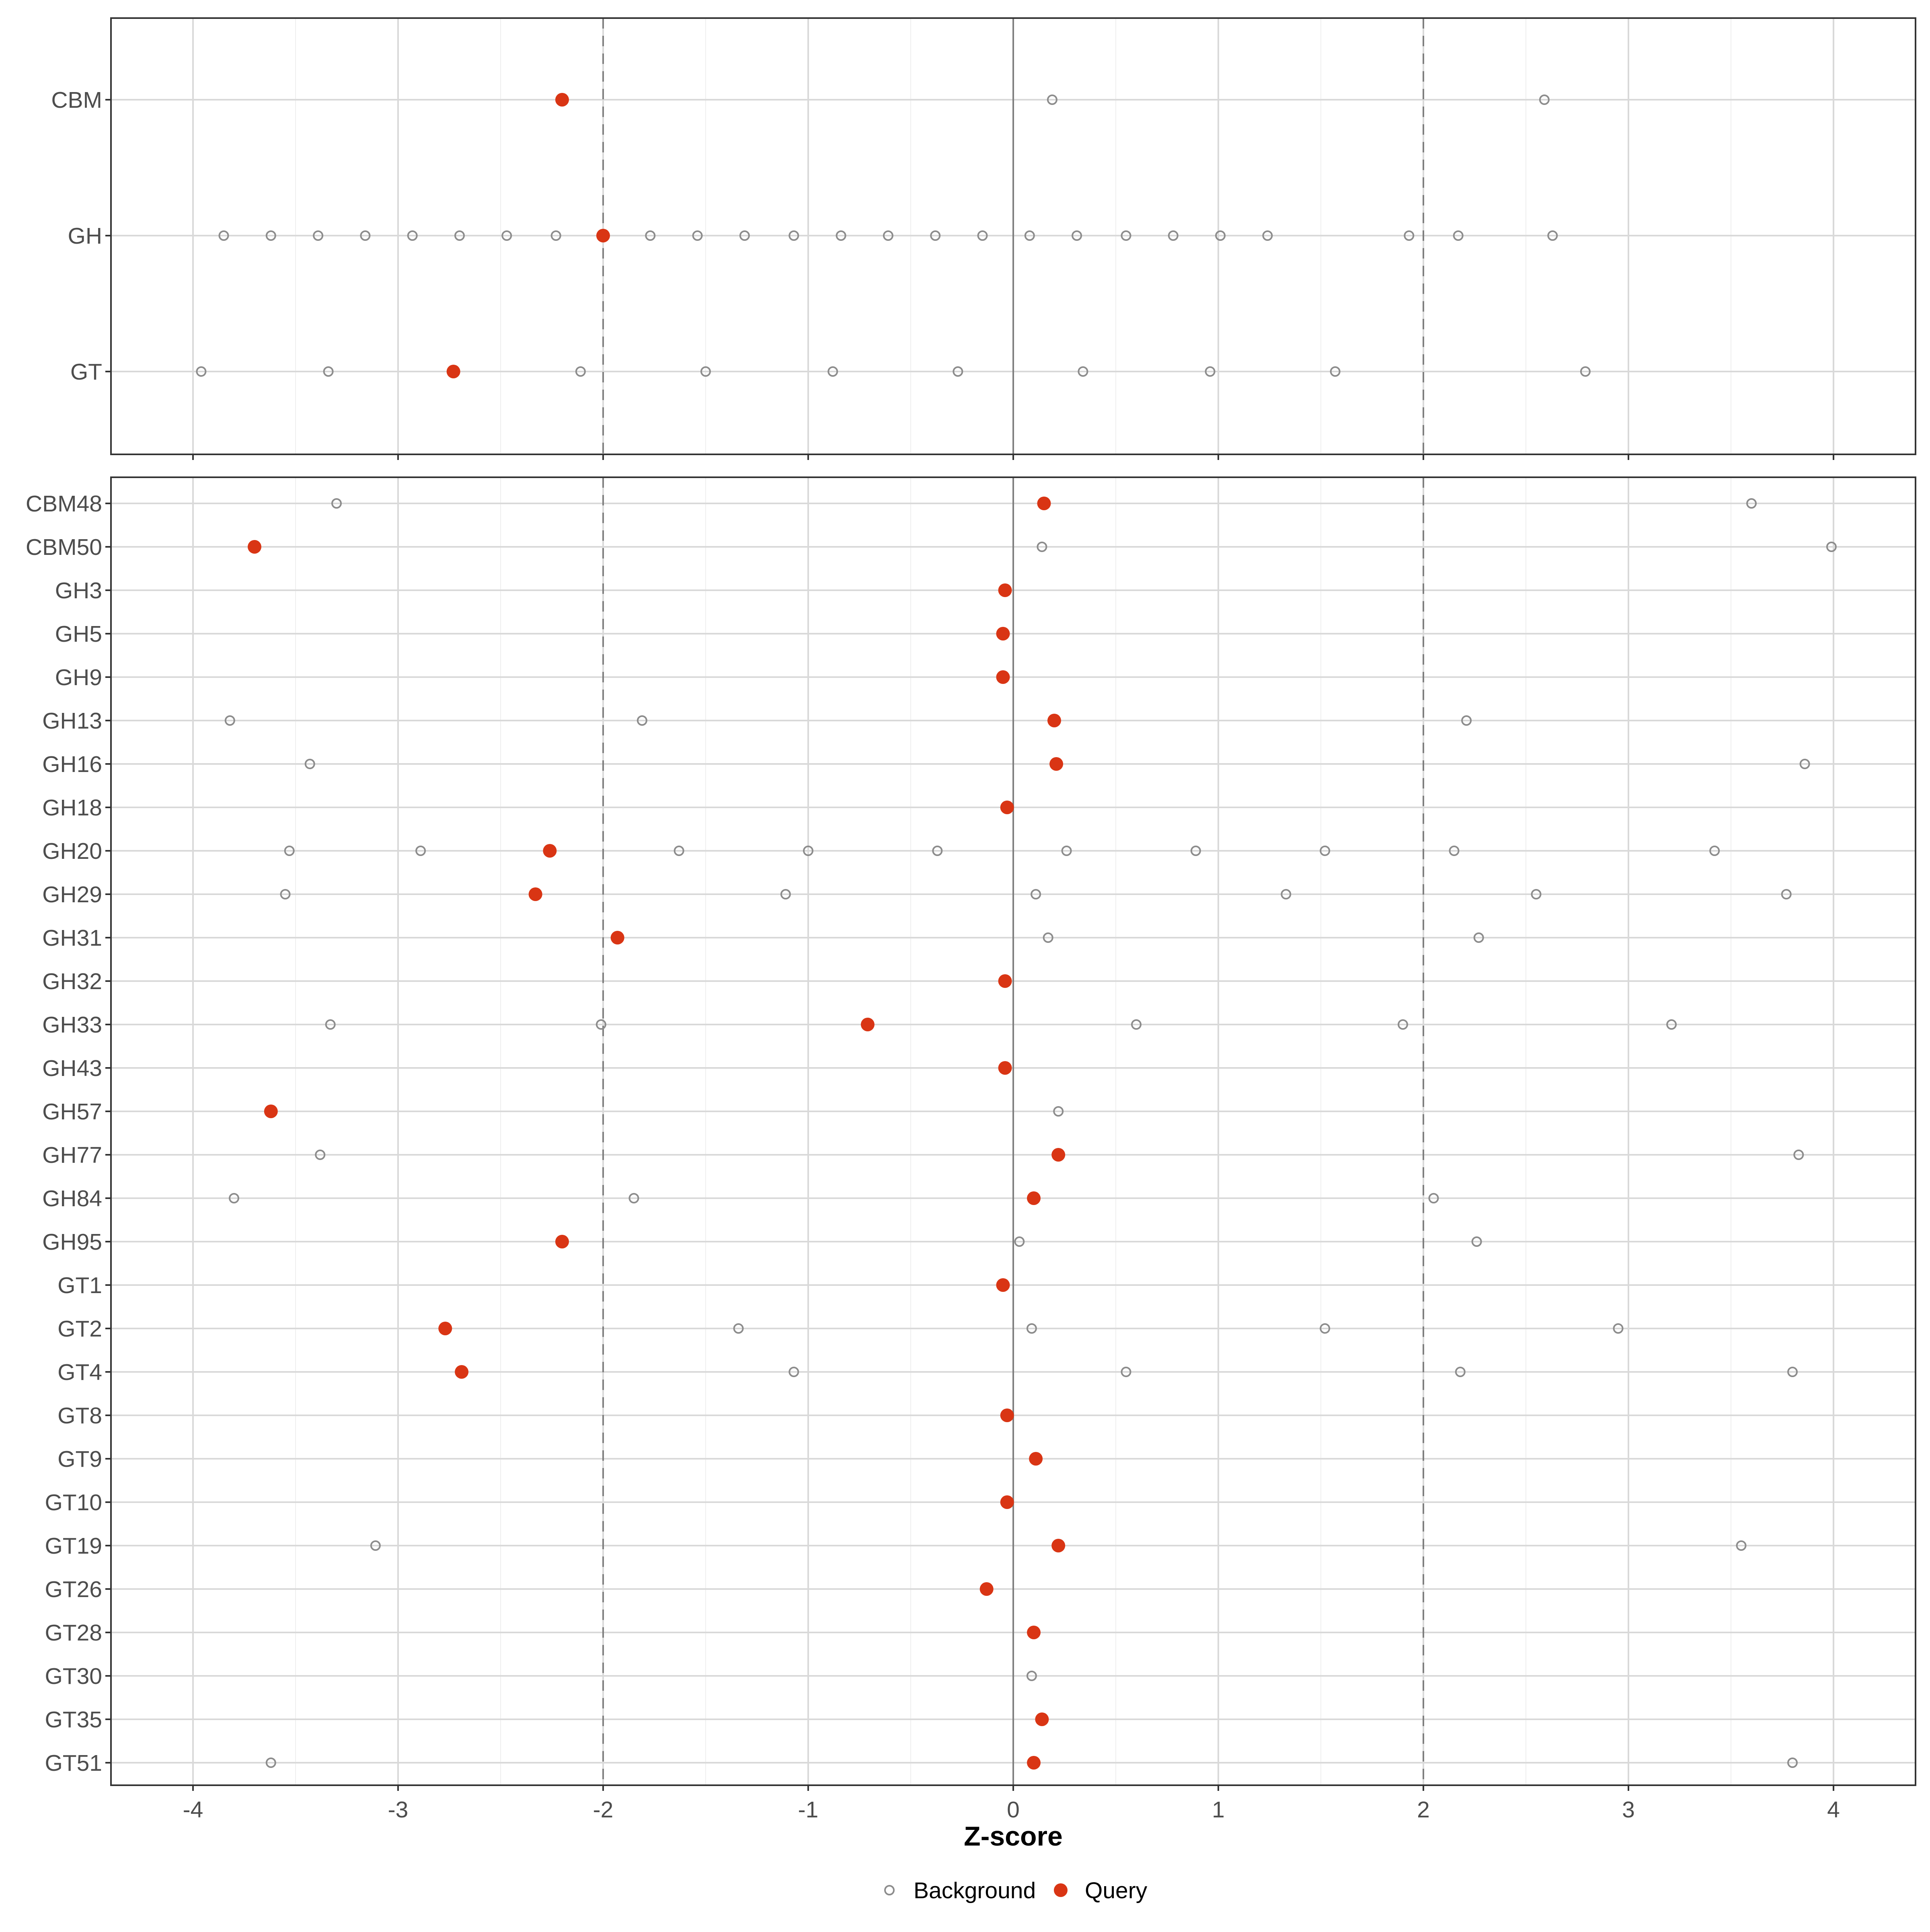  I want to click on x-axis: -4 -3 -2 -1 0 1 2 3 4, so click(1011, 1810).